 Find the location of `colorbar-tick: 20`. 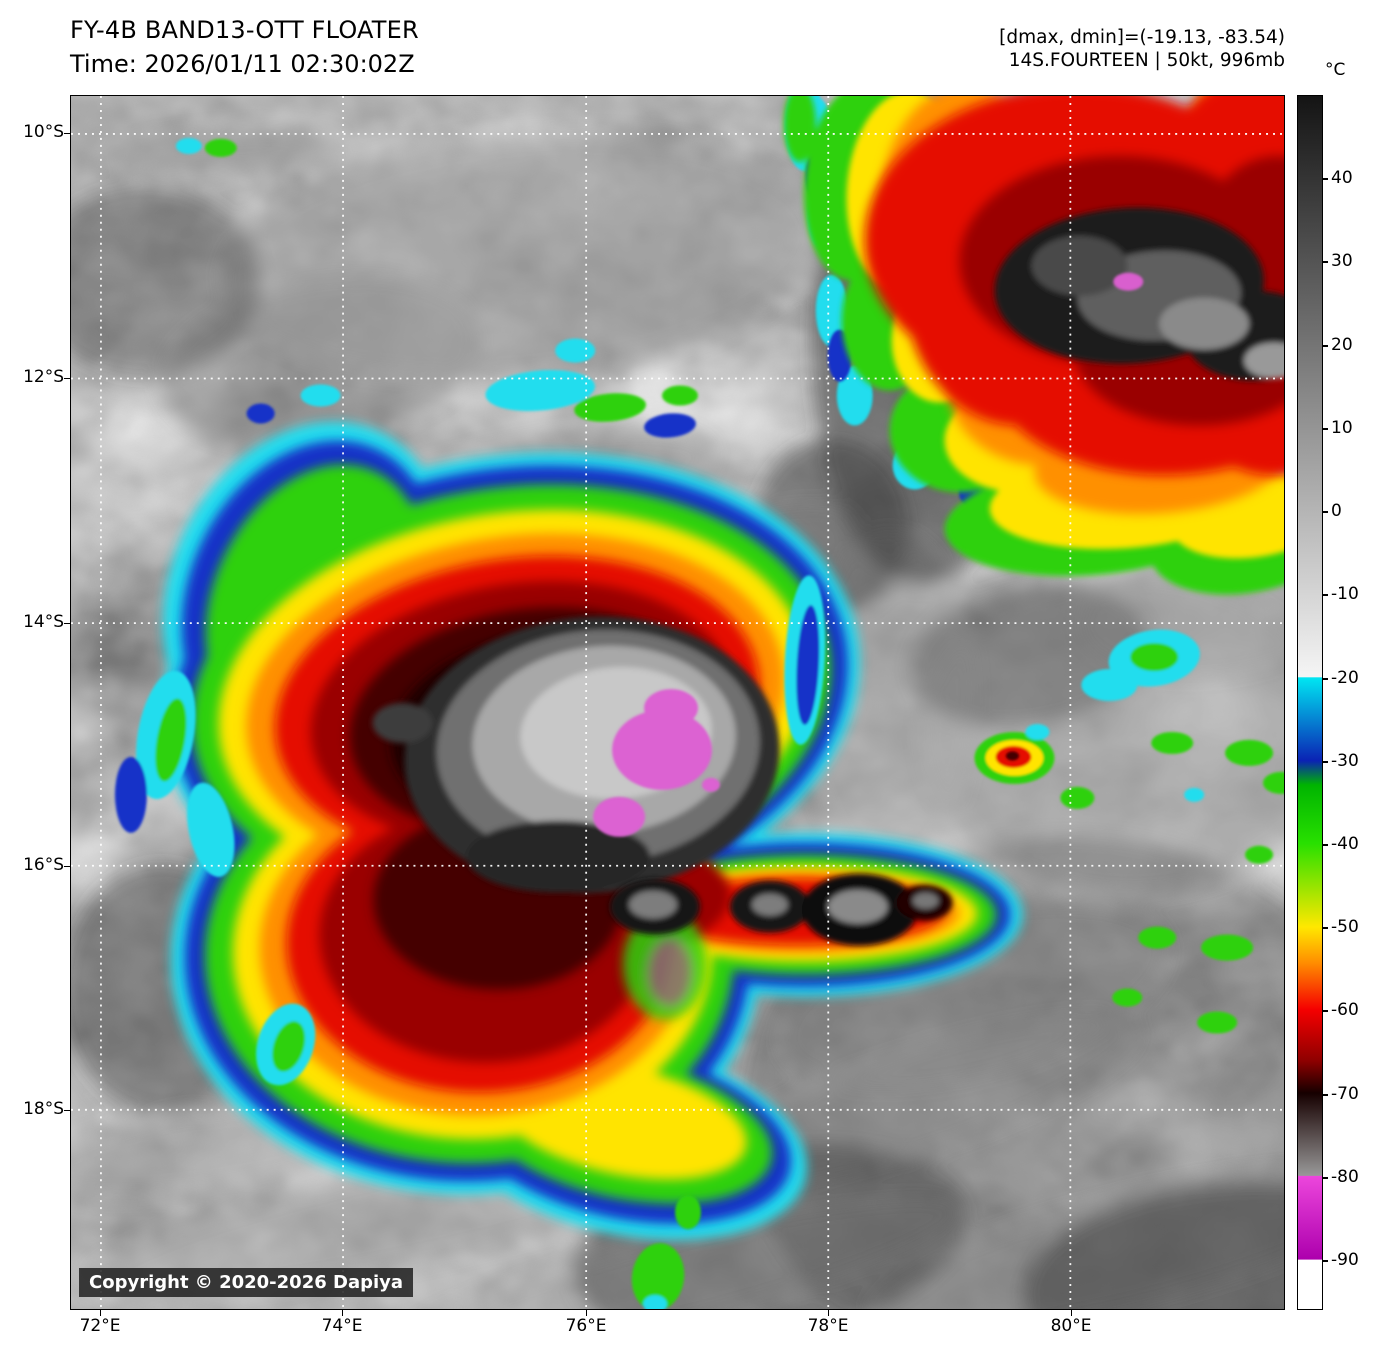

colorbar-tick: 20 is located at coordinates (1337, 345).